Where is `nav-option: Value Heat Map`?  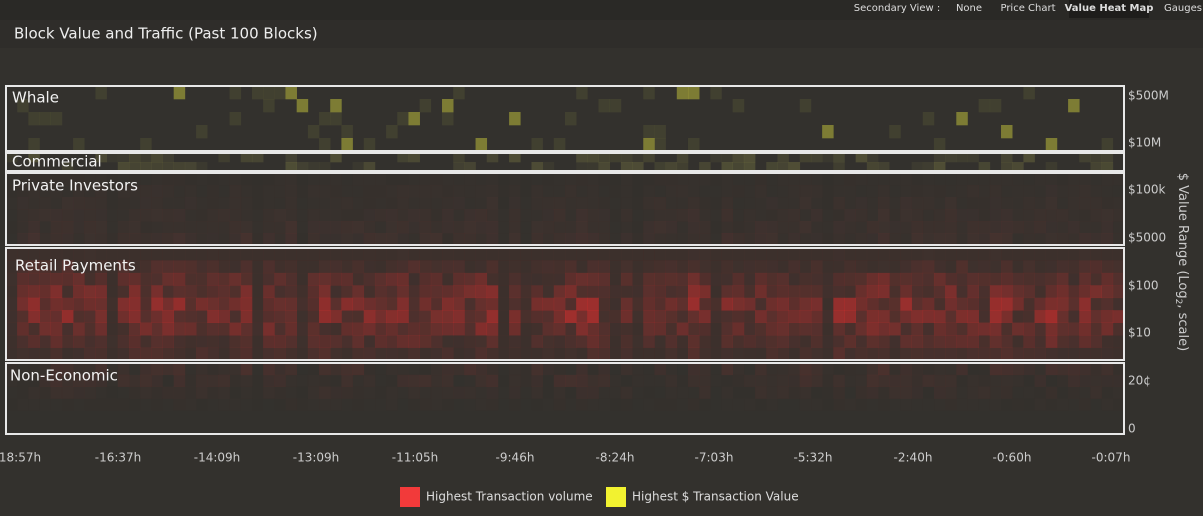 nav-option: Value Heat Map is located at coordinates (1109, 8).